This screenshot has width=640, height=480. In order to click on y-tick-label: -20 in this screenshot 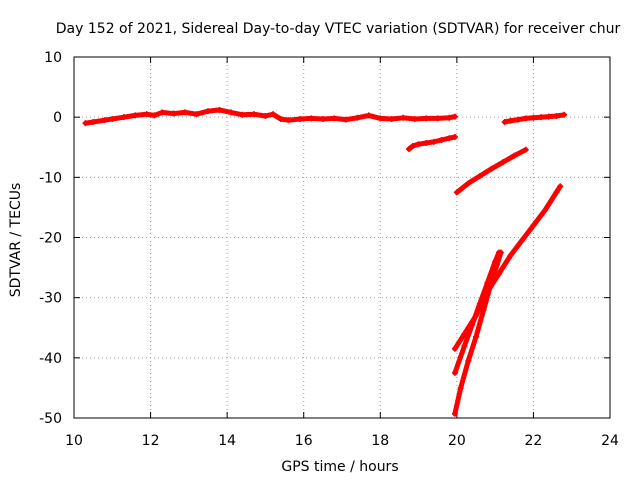, I will do `click(50, 239)`.